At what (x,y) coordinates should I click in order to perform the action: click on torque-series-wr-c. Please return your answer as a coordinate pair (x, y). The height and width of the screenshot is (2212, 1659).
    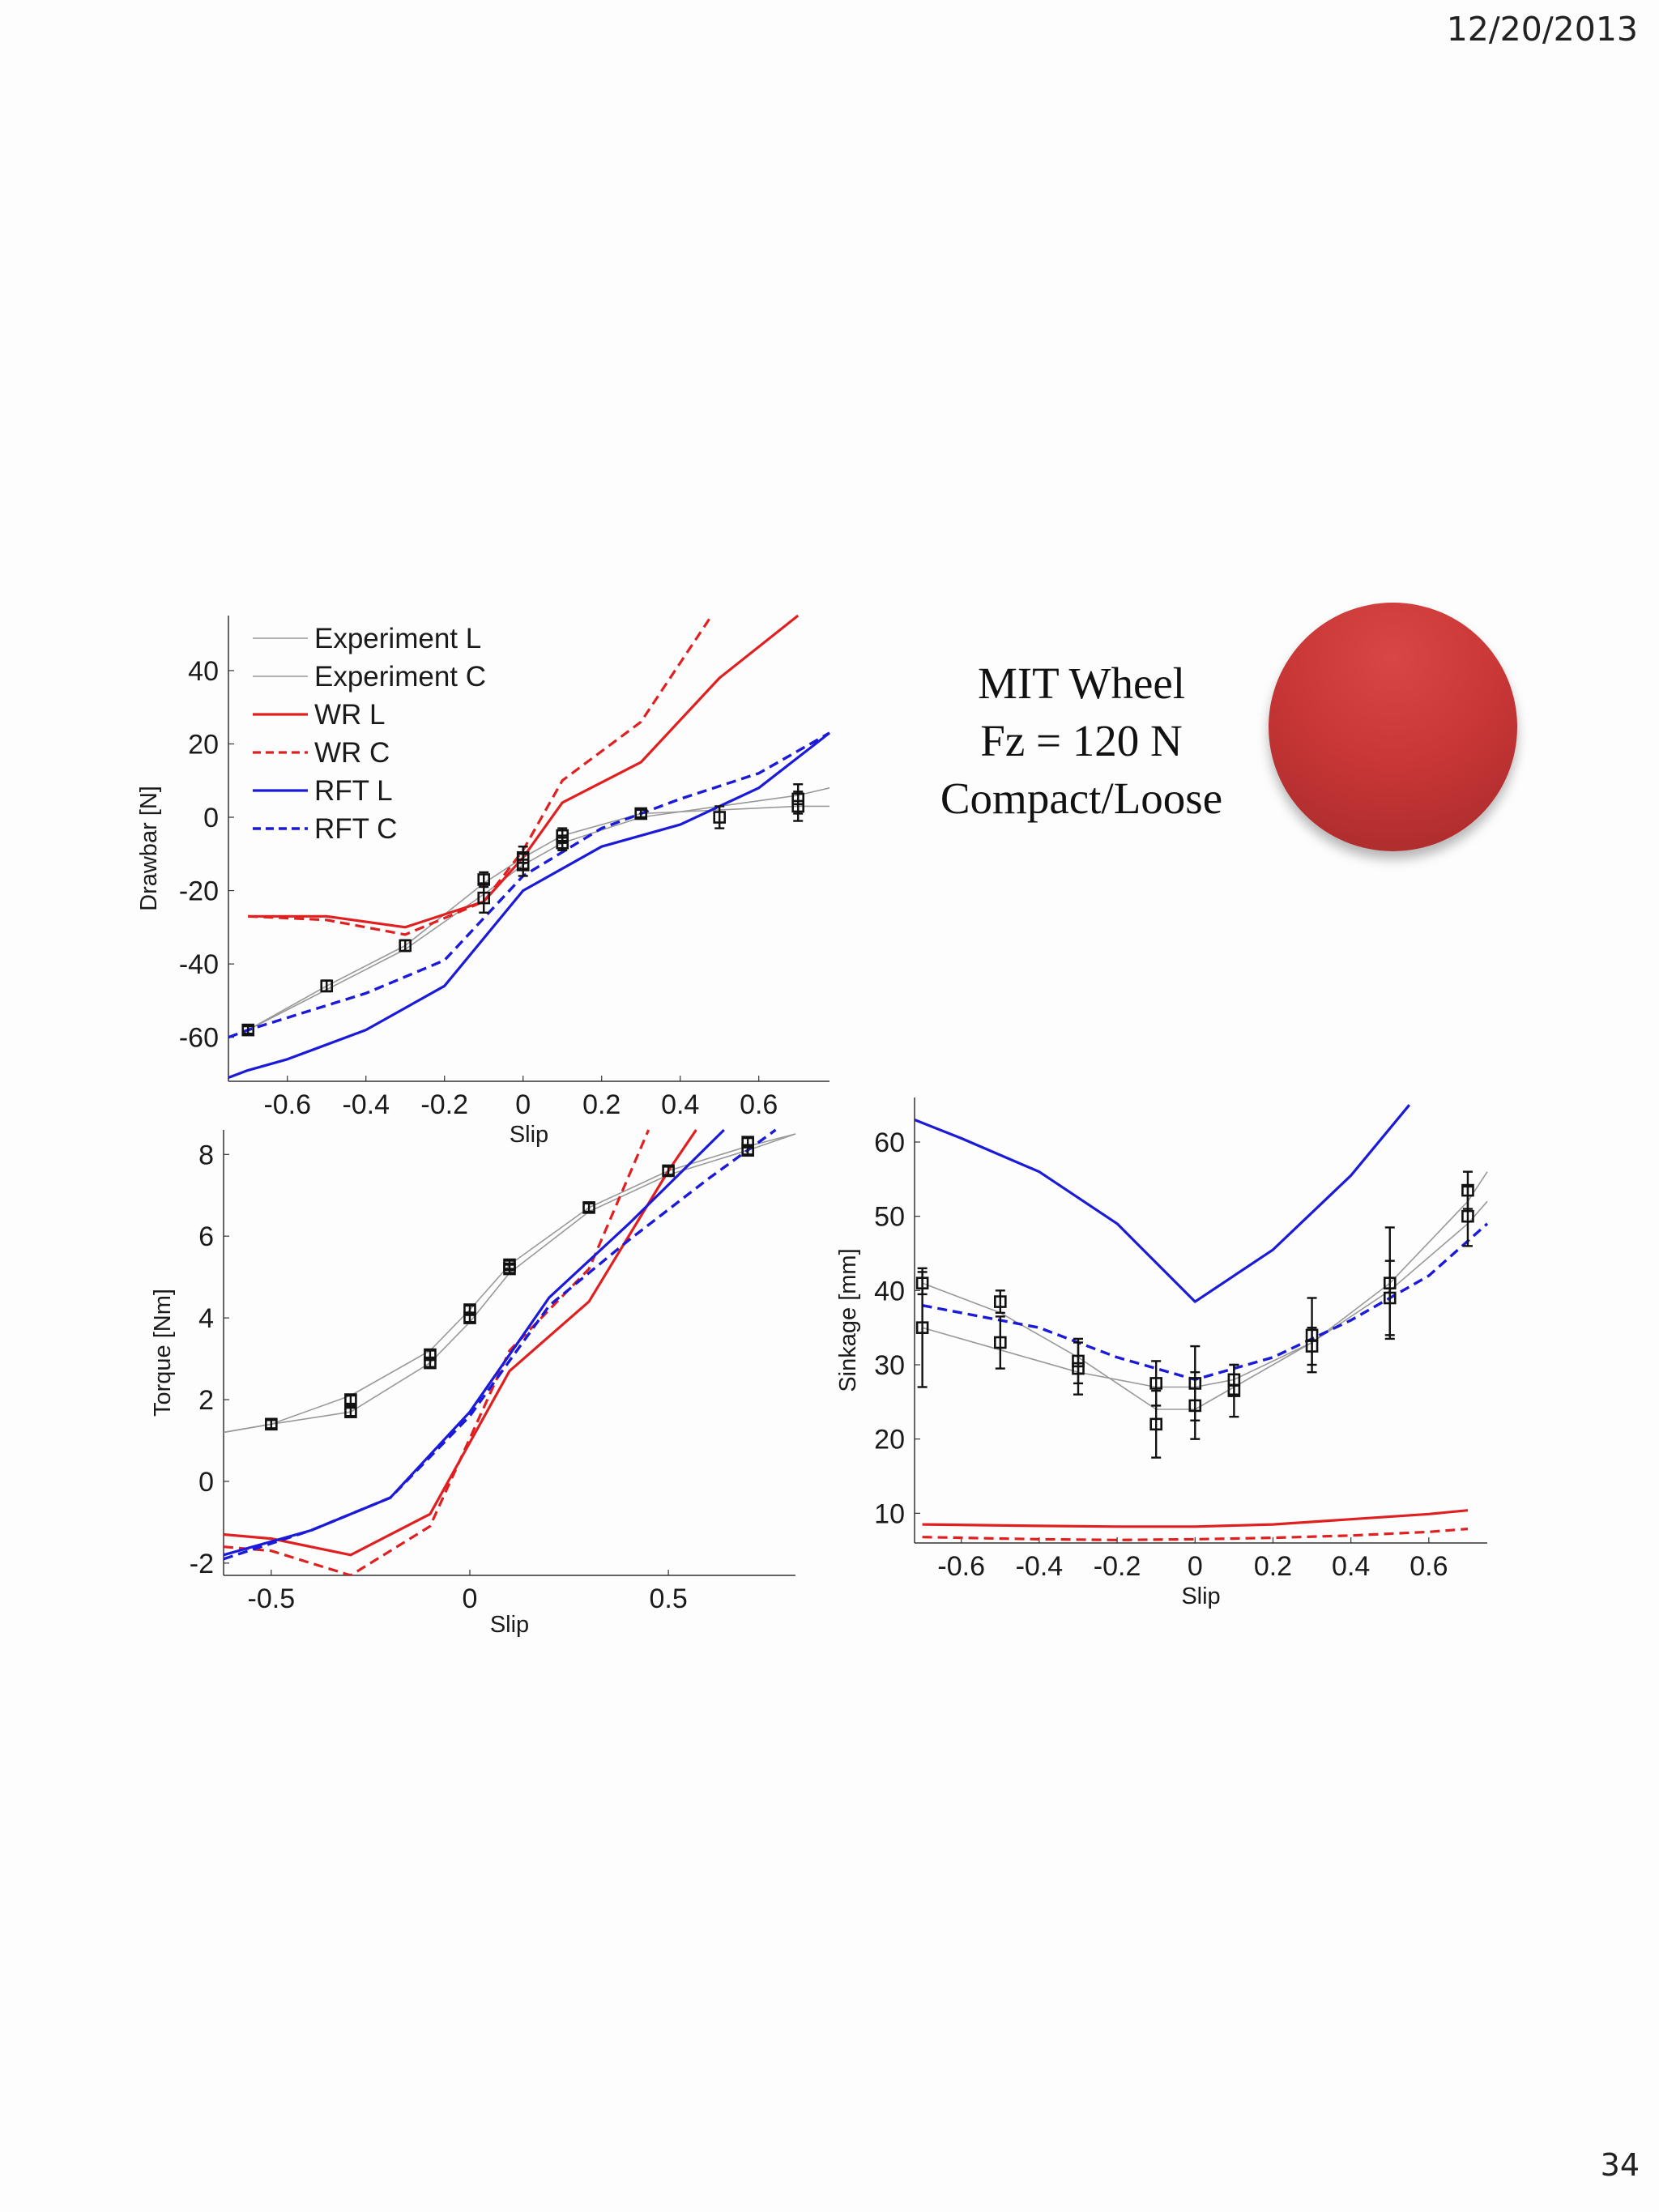
    Looking at the image, I should click on (437, 1352).